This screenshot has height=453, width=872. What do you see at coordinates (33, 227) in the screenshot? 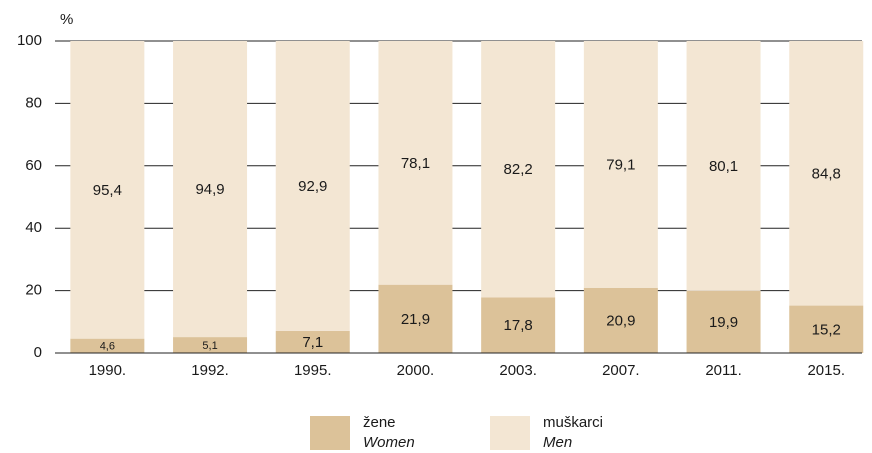
I see `y-tick-label: 40` at bounding box center [33, 227].